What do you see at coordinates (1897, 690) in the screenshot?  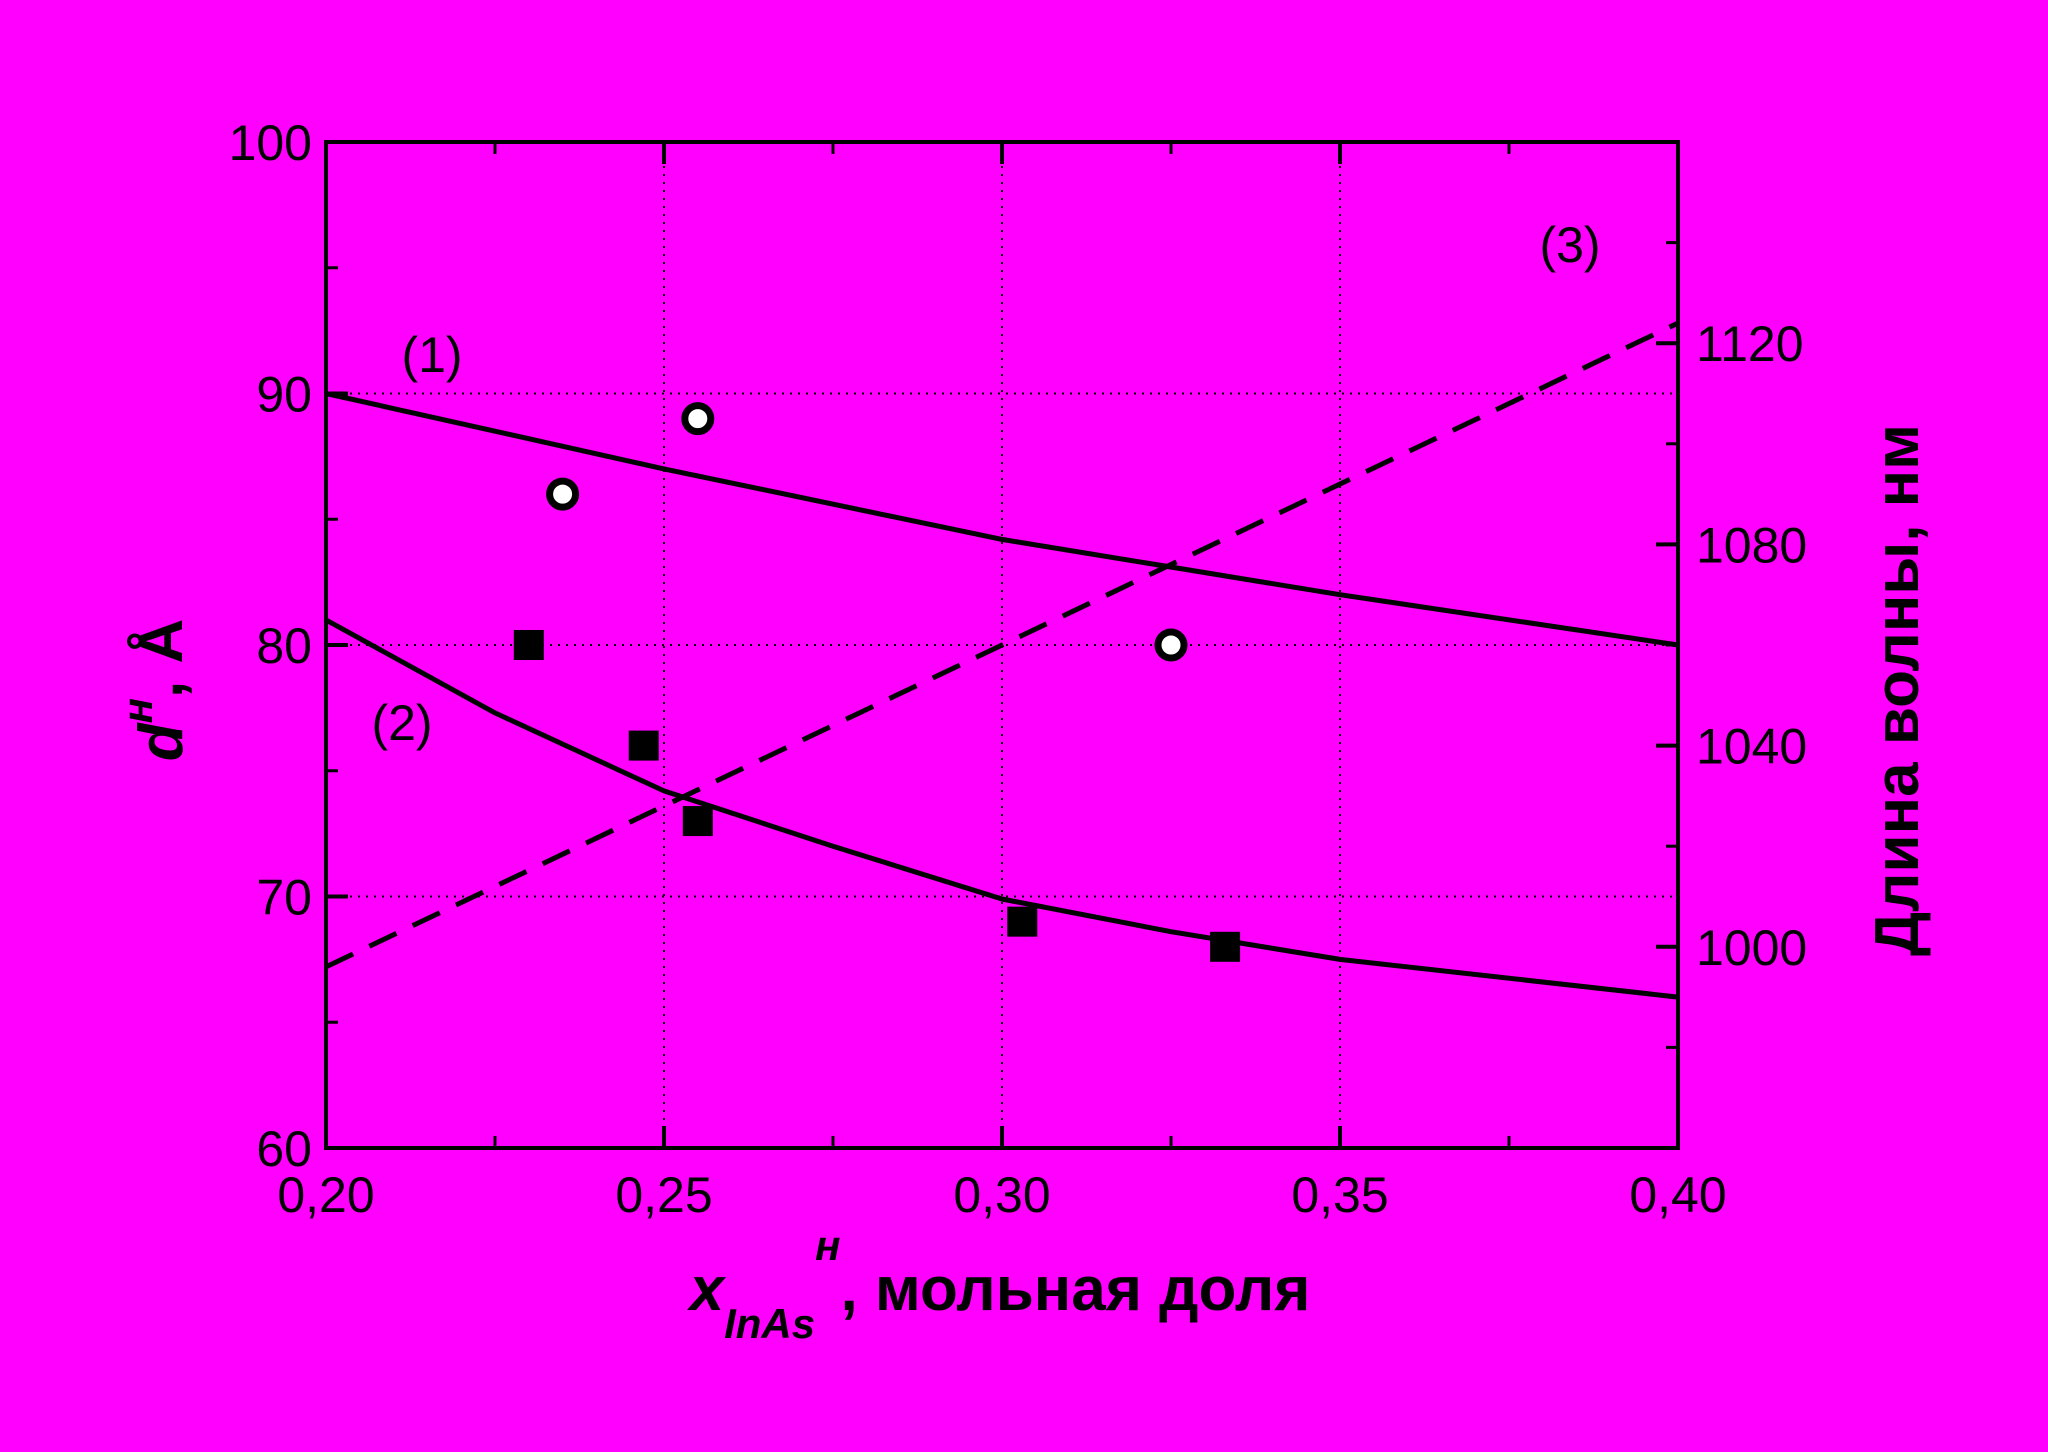 I see `y2-axis-title: Длина волны, нм` at bounding box center [1897, 690].